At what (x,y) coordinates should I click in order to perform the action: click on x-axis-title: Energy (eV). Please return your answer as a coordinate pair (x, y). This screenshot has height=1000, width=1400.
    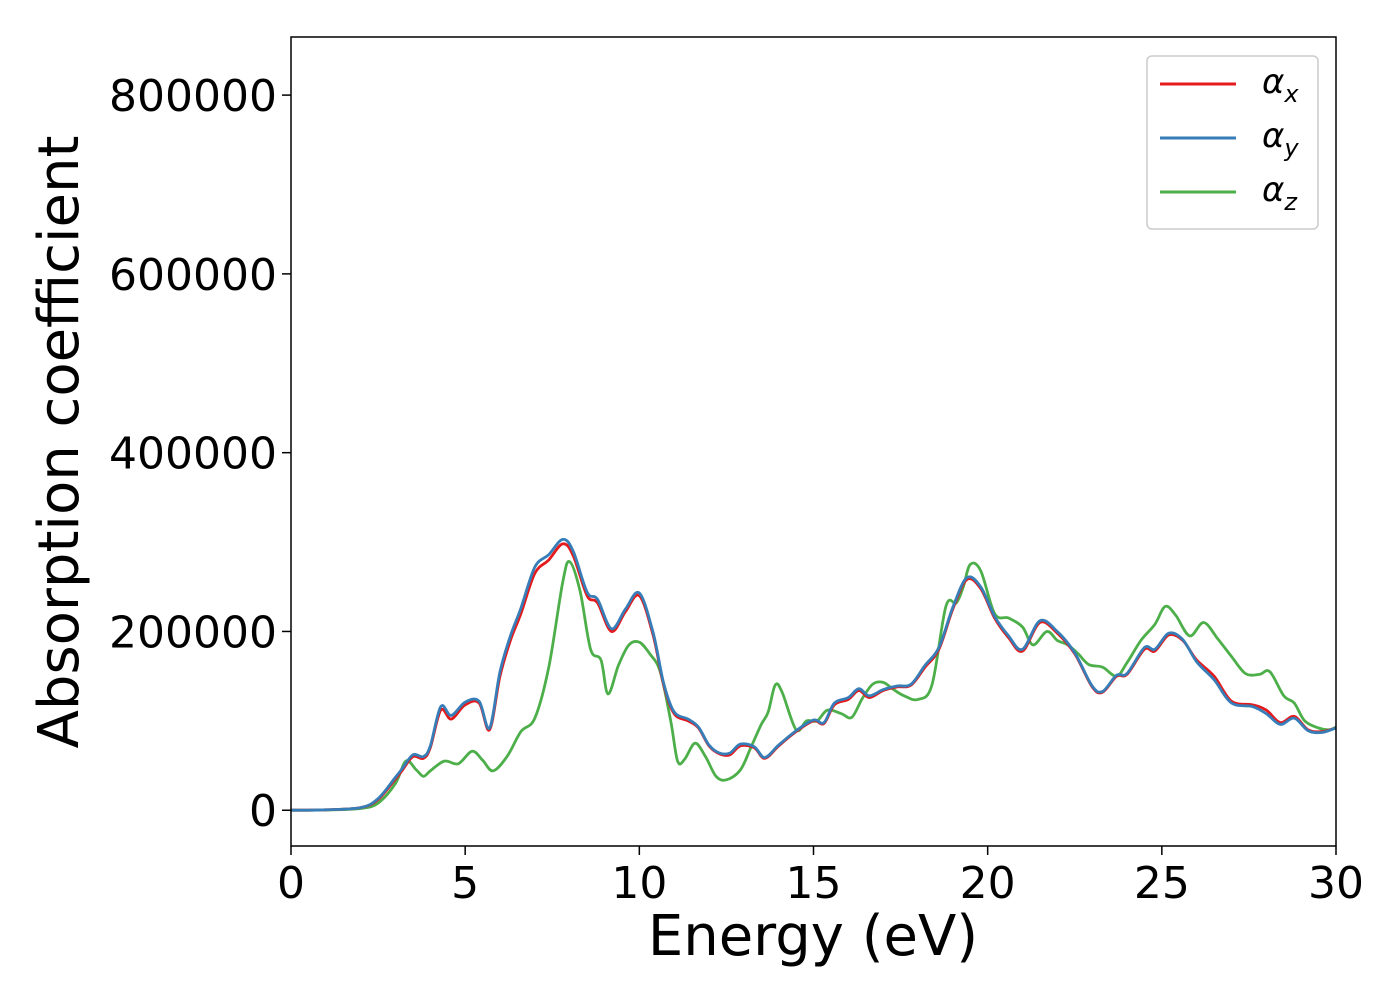
    Looking at the image, I should click on (813, 936).